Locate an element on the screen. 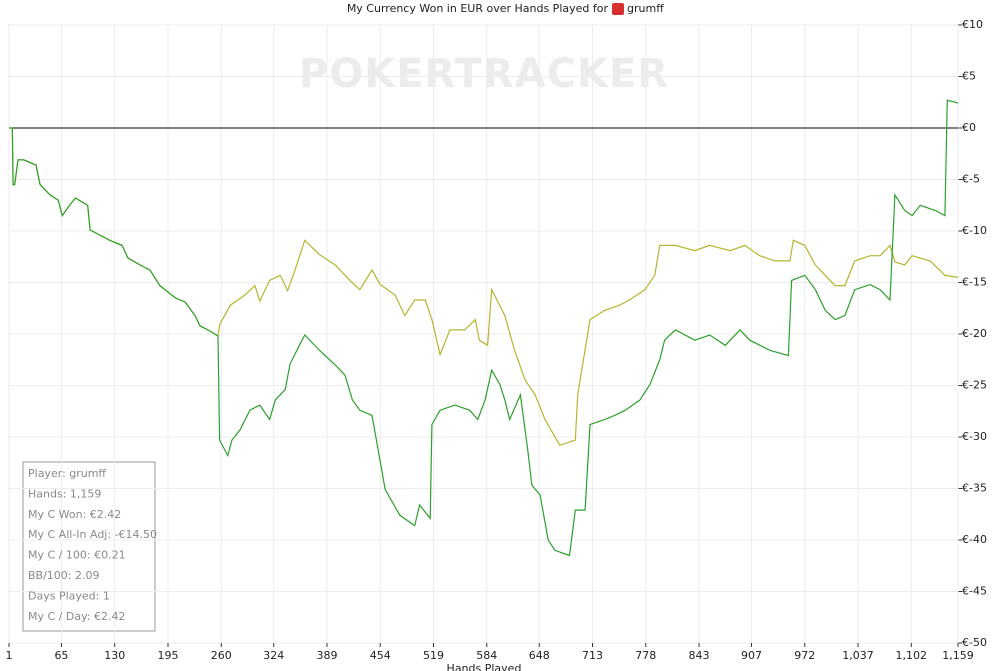 This screenshot has width=997, height=671. player-name: grumff is located at coordinates (645, 8).